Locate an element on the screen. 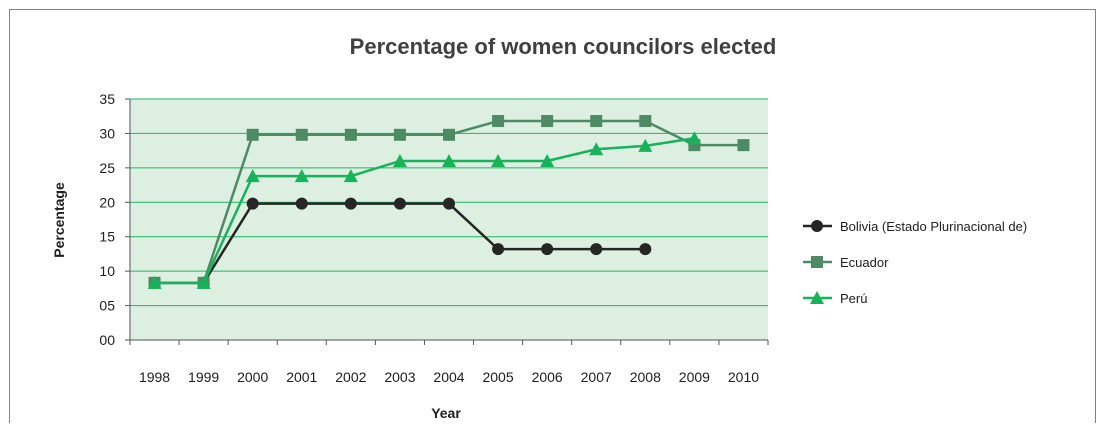 This screenshot has width=1099, height=425. x-tick-label: 2000 is located at coordinates (252, 377).